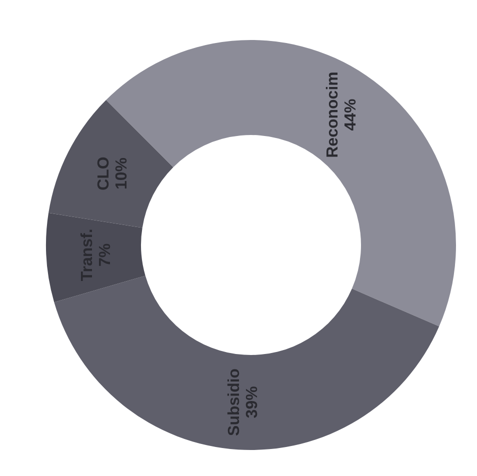  I want to click on data-label: 44%, so click(351, 114).